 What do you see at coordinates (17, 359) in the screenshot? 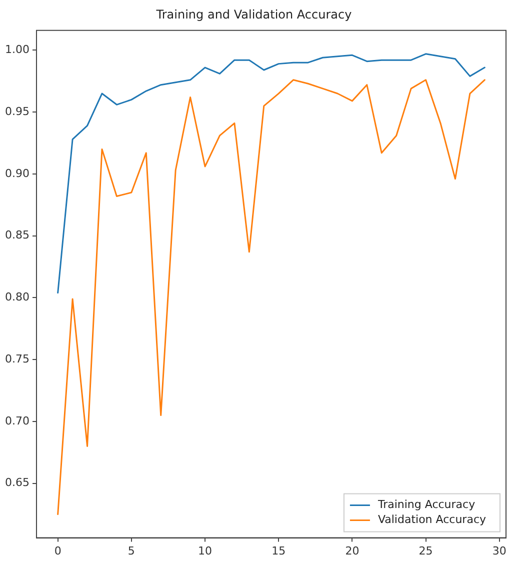
I see `y-tick-label: 0.75` at bounding box center [17, 359].